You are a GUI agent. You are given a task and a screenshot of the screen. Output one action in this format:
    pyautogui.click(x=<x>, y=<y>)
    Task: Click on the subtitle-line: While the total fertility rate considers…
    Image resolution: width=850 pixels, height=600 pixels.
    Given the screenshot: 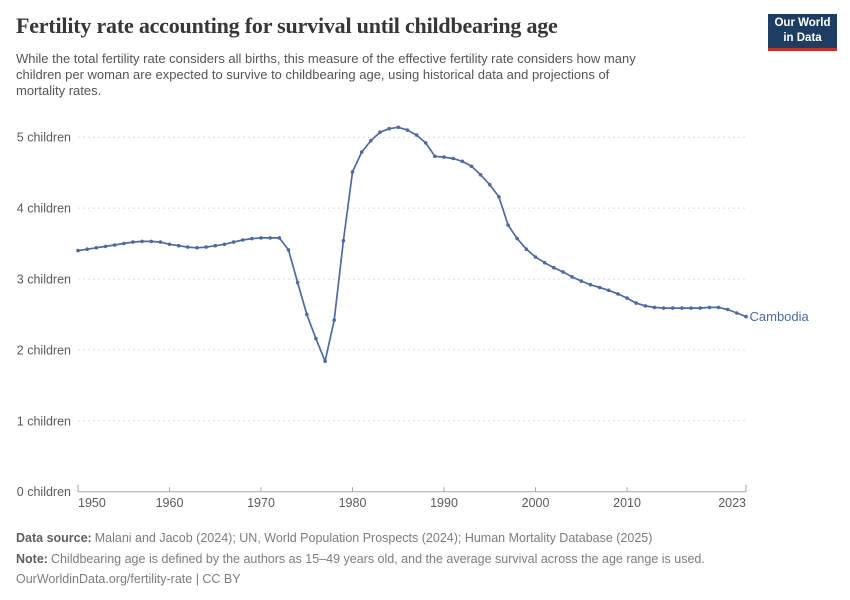 What is the action you would take?
    pyautogui.click(x=326, y=58)
    